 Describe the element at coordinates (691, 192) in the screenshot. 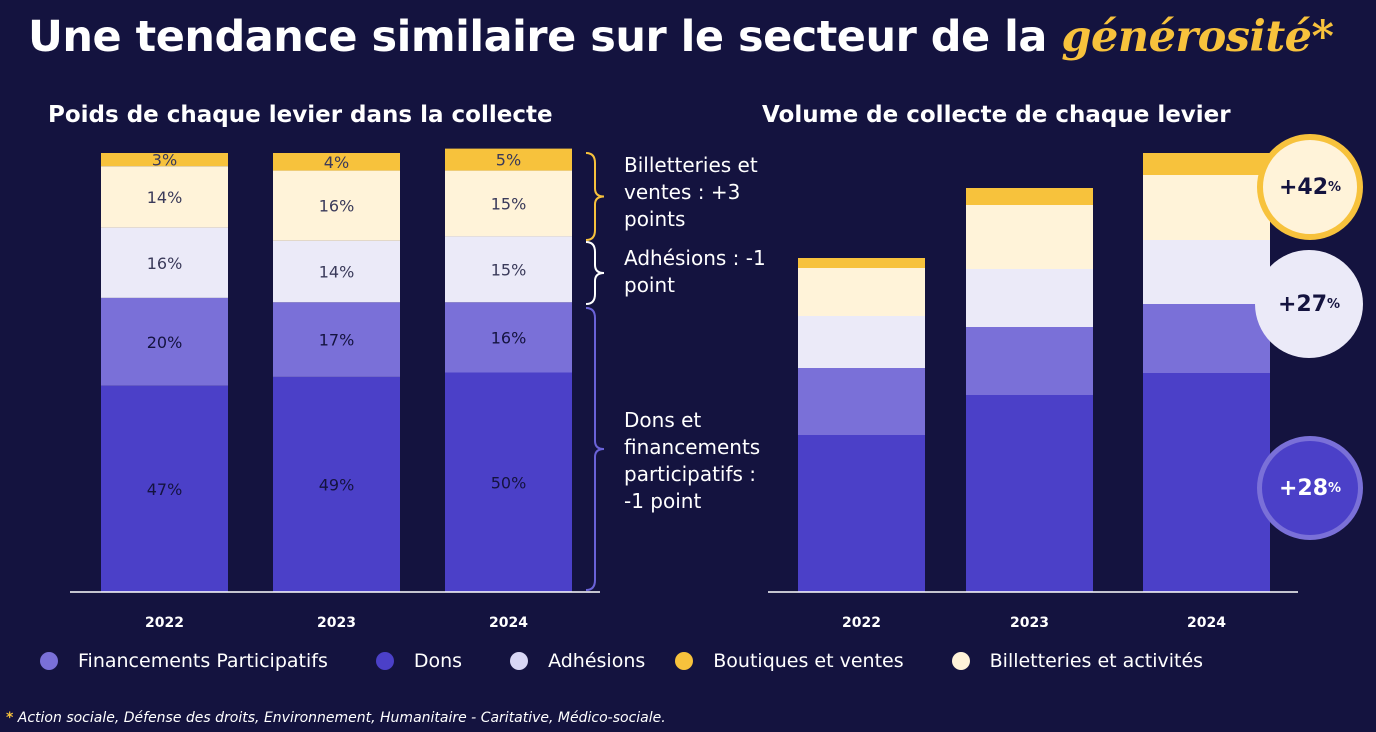

I see `annotation-billetteries: Billetteries et ventes : +3 points` at that location.